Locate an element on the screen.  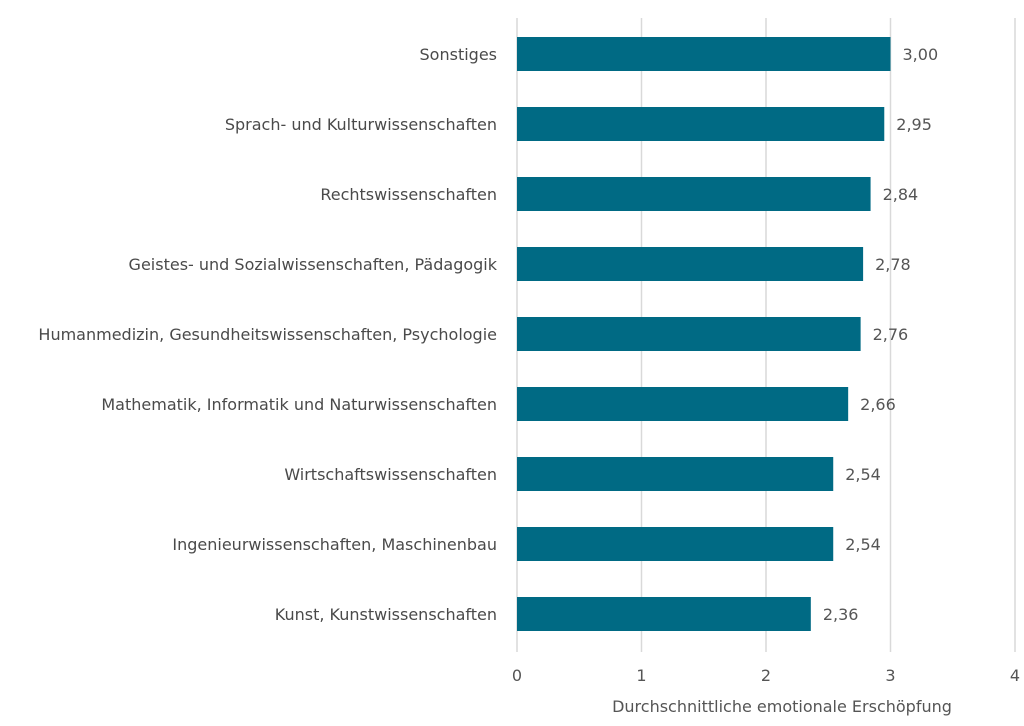
category-label: Rechtswissenschaften is located at coordinates (408, 194).